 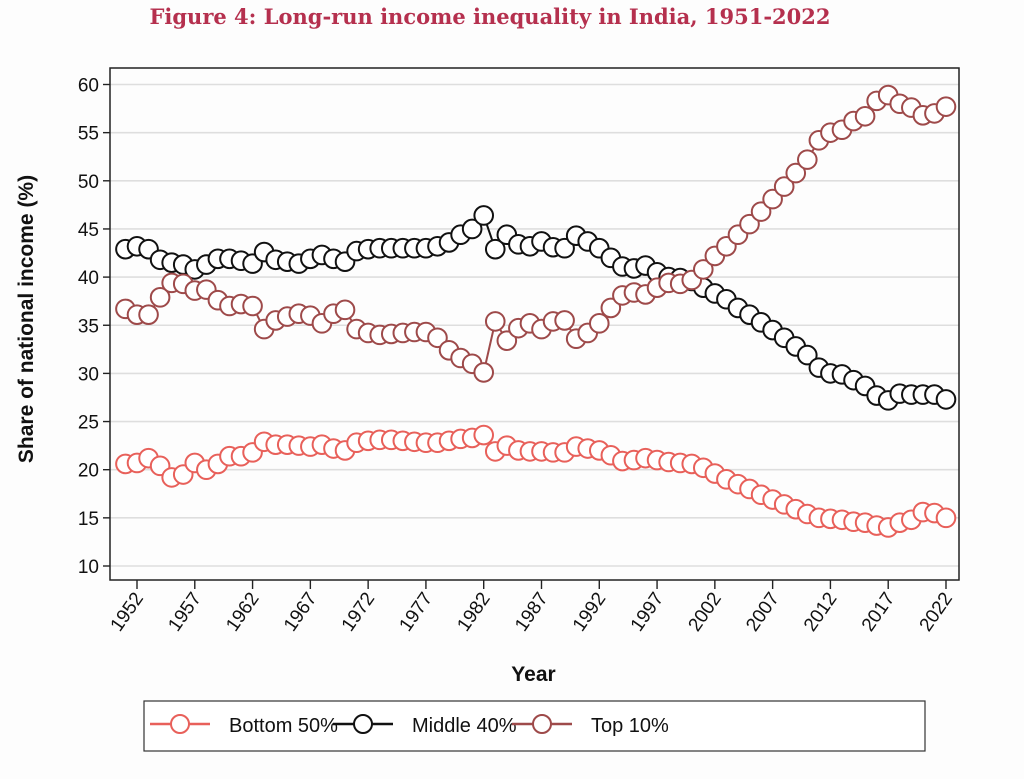 What do you see at coordinates (88, 278) in the screenshot?
I see `y-tick-label: 40` at bounding box center [88, 278].